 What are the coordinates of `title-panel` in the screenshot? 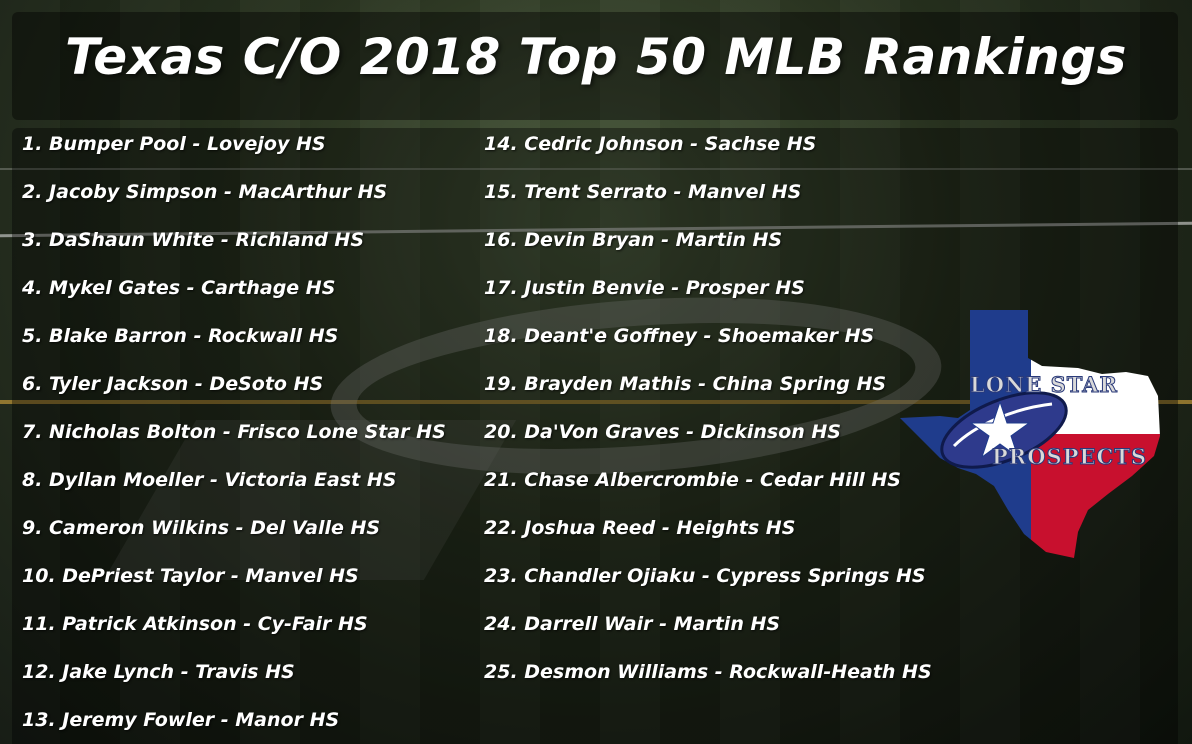 It's located at (595, 66).